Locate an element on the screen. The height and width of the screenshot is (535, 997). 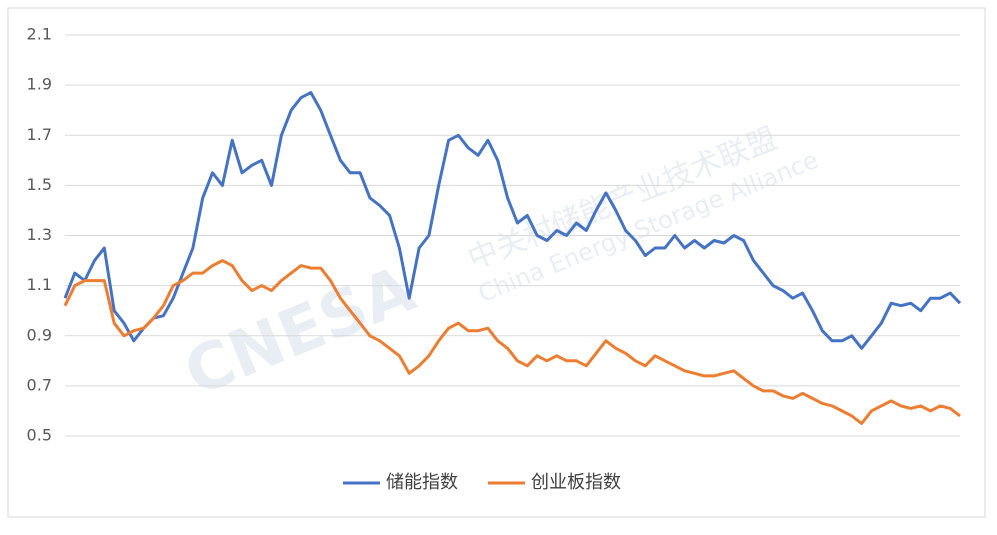
y-tick-label: 0.9 is located at coordinates (39, 334).